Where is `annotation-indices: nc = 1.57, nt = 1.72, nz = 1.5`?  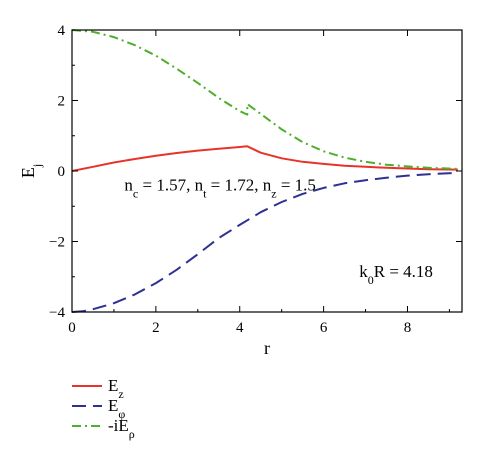 annotation-indices: nc = 1.57, nt = 1.72, nz = 1.5 is located at coordinates (220, 187).